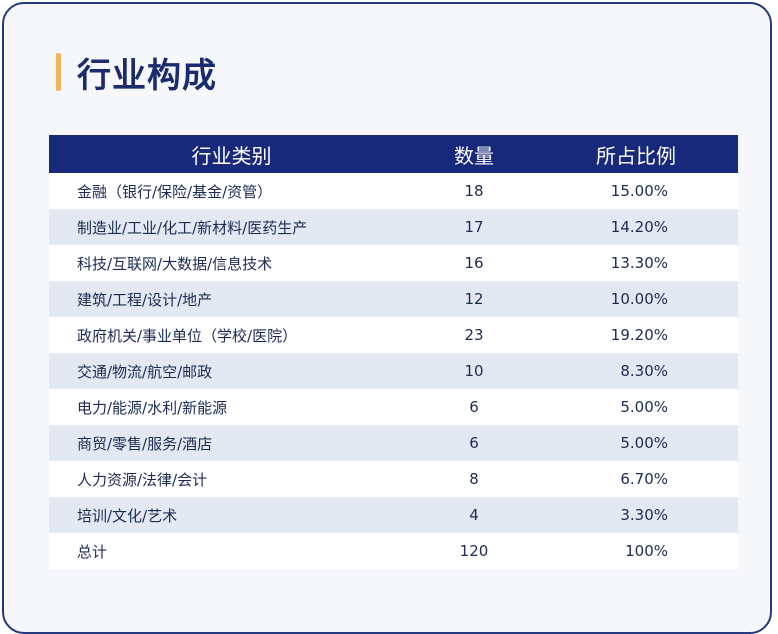 The width and height of the screenshot is (778, 634). Describe the element at coordinates (474, 551) in the screenshot. I see `cell-count: 120` at that location.